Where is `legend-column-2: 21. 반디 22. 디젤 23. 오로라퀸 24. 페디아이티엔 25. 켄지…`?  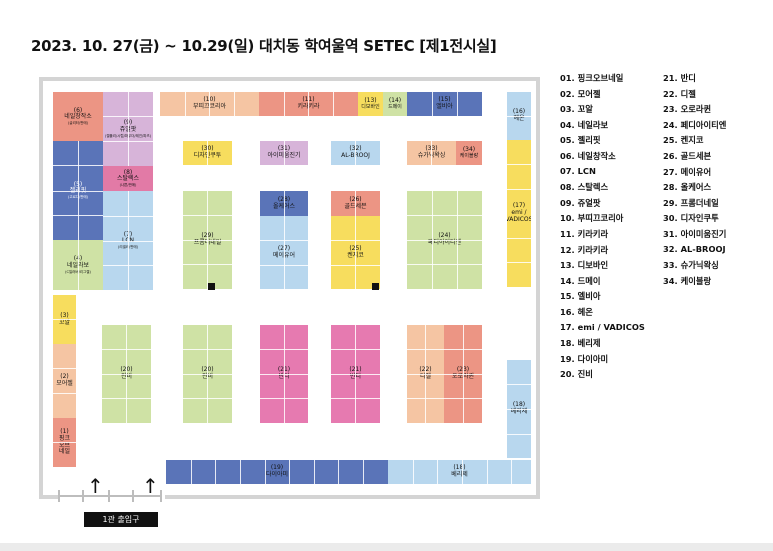
legend-column-2: 21. 반디 22. 디젤 23. 오로라퀸 24. 페디아이티엔 25. 켄지… is located at coordinates (694, 181).